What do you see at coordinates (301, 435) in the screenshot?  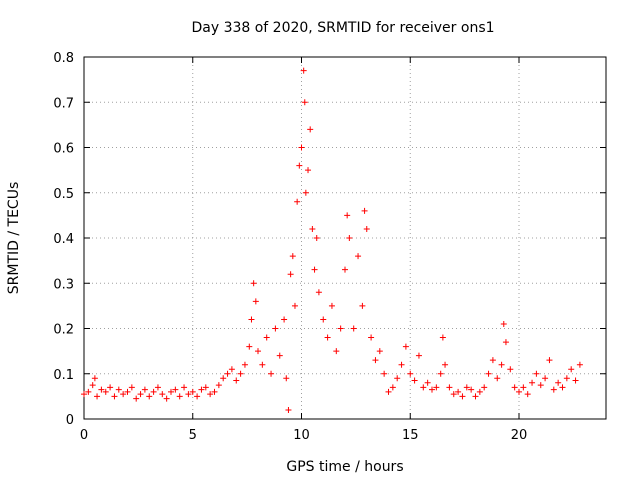 I see `x-tick-label: 10` at bounding box center [301, 435].